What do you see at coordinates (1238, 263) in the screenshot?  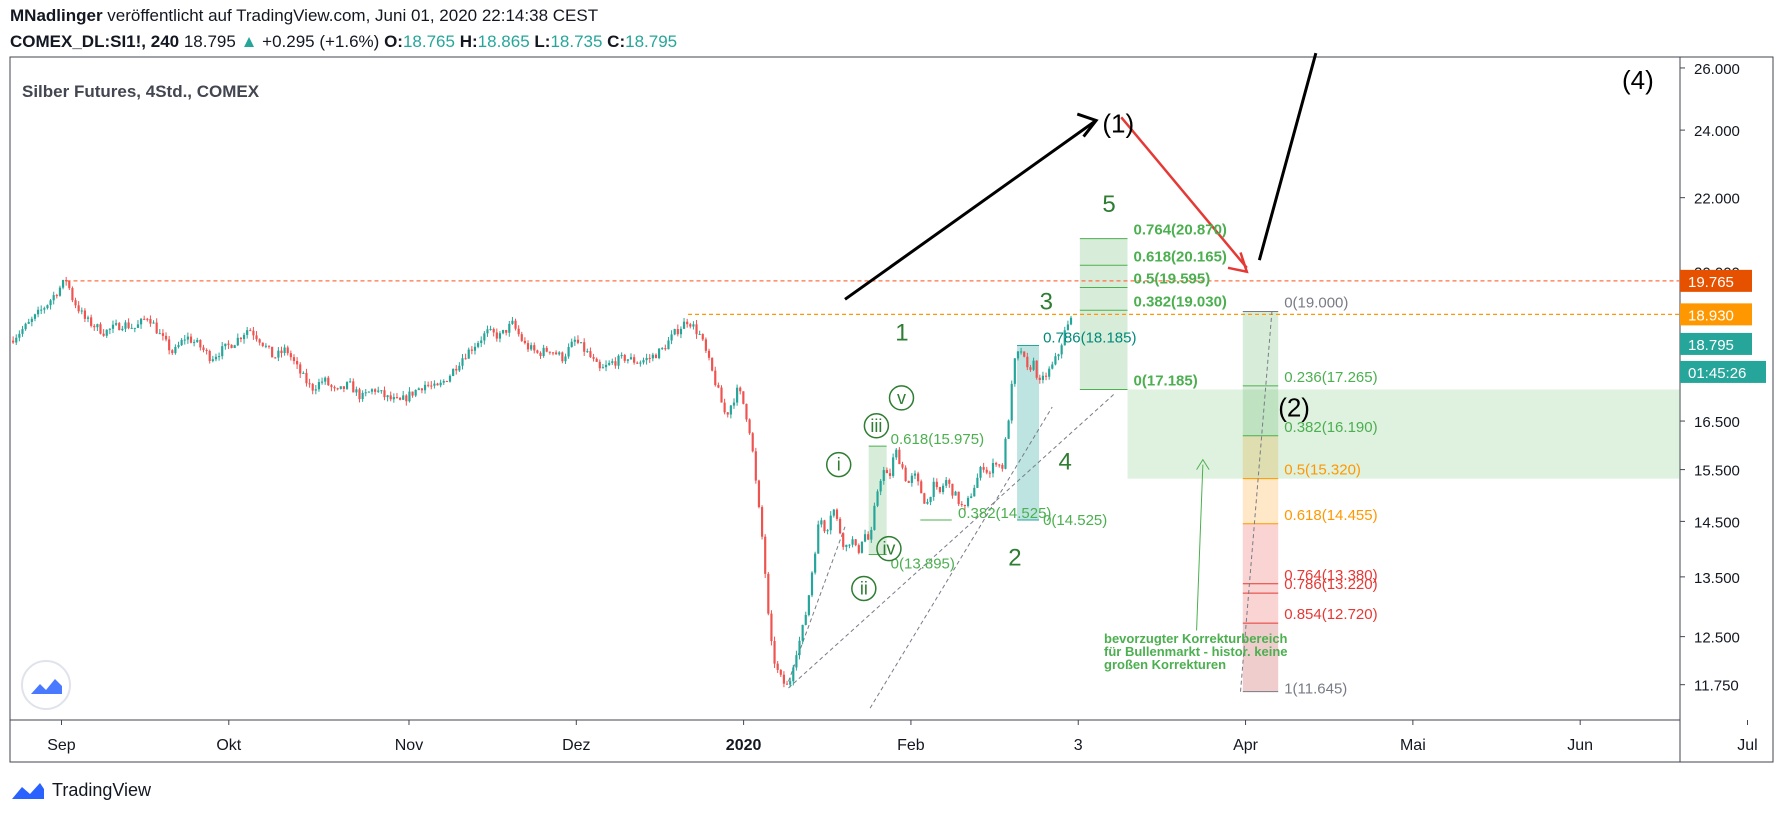 I see `wave-2-arrowhead` at bounding box center [1238, 263].